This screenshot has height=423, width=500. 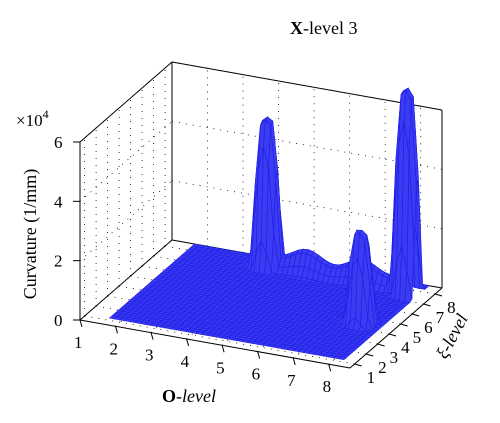 I want to click on x-tick-label: 3, so click(x=149, y=355).